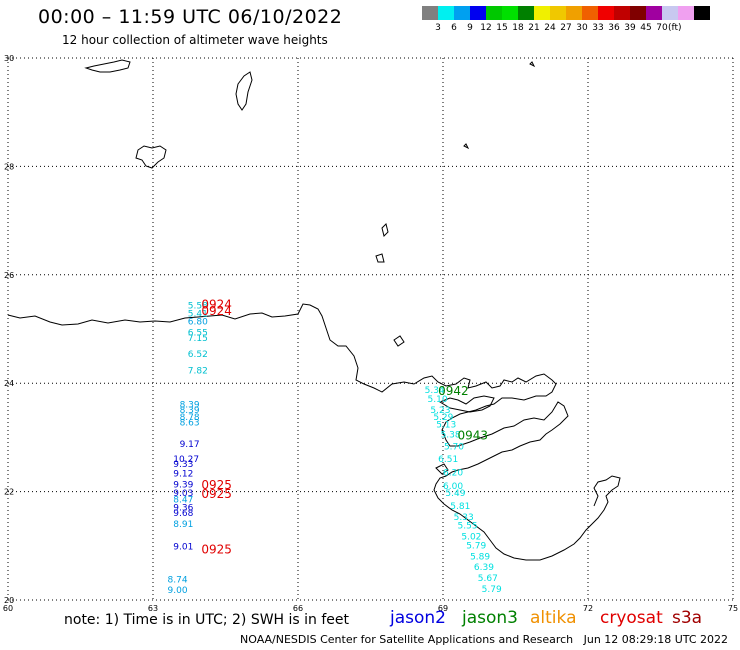 The width and height of the screenshot is (740, 650). I want to click on swh-value-label: 5.34, so click(435, 391).